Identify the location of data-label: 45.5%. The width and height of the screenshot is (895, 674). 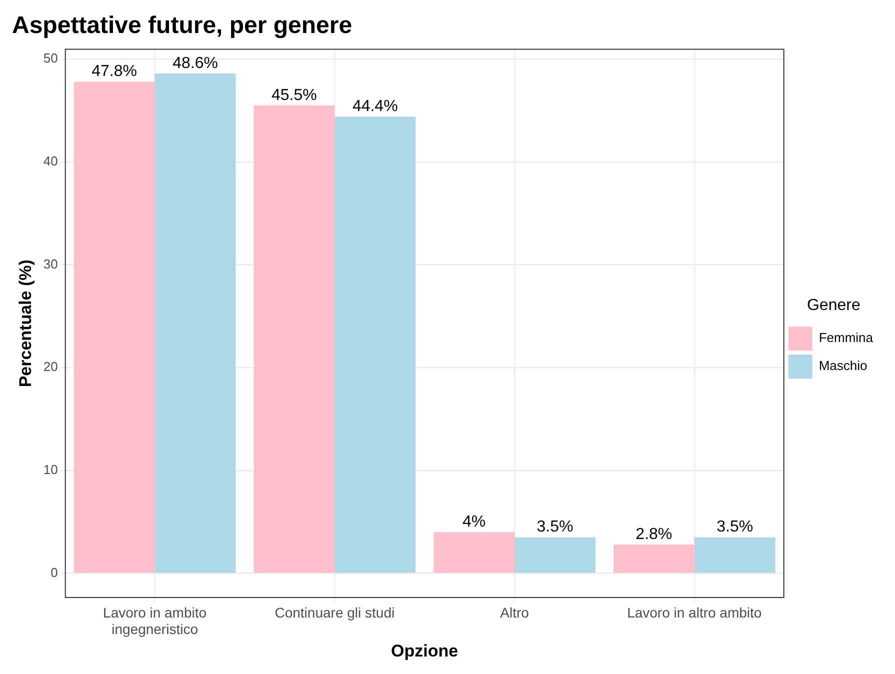
(294, 95).